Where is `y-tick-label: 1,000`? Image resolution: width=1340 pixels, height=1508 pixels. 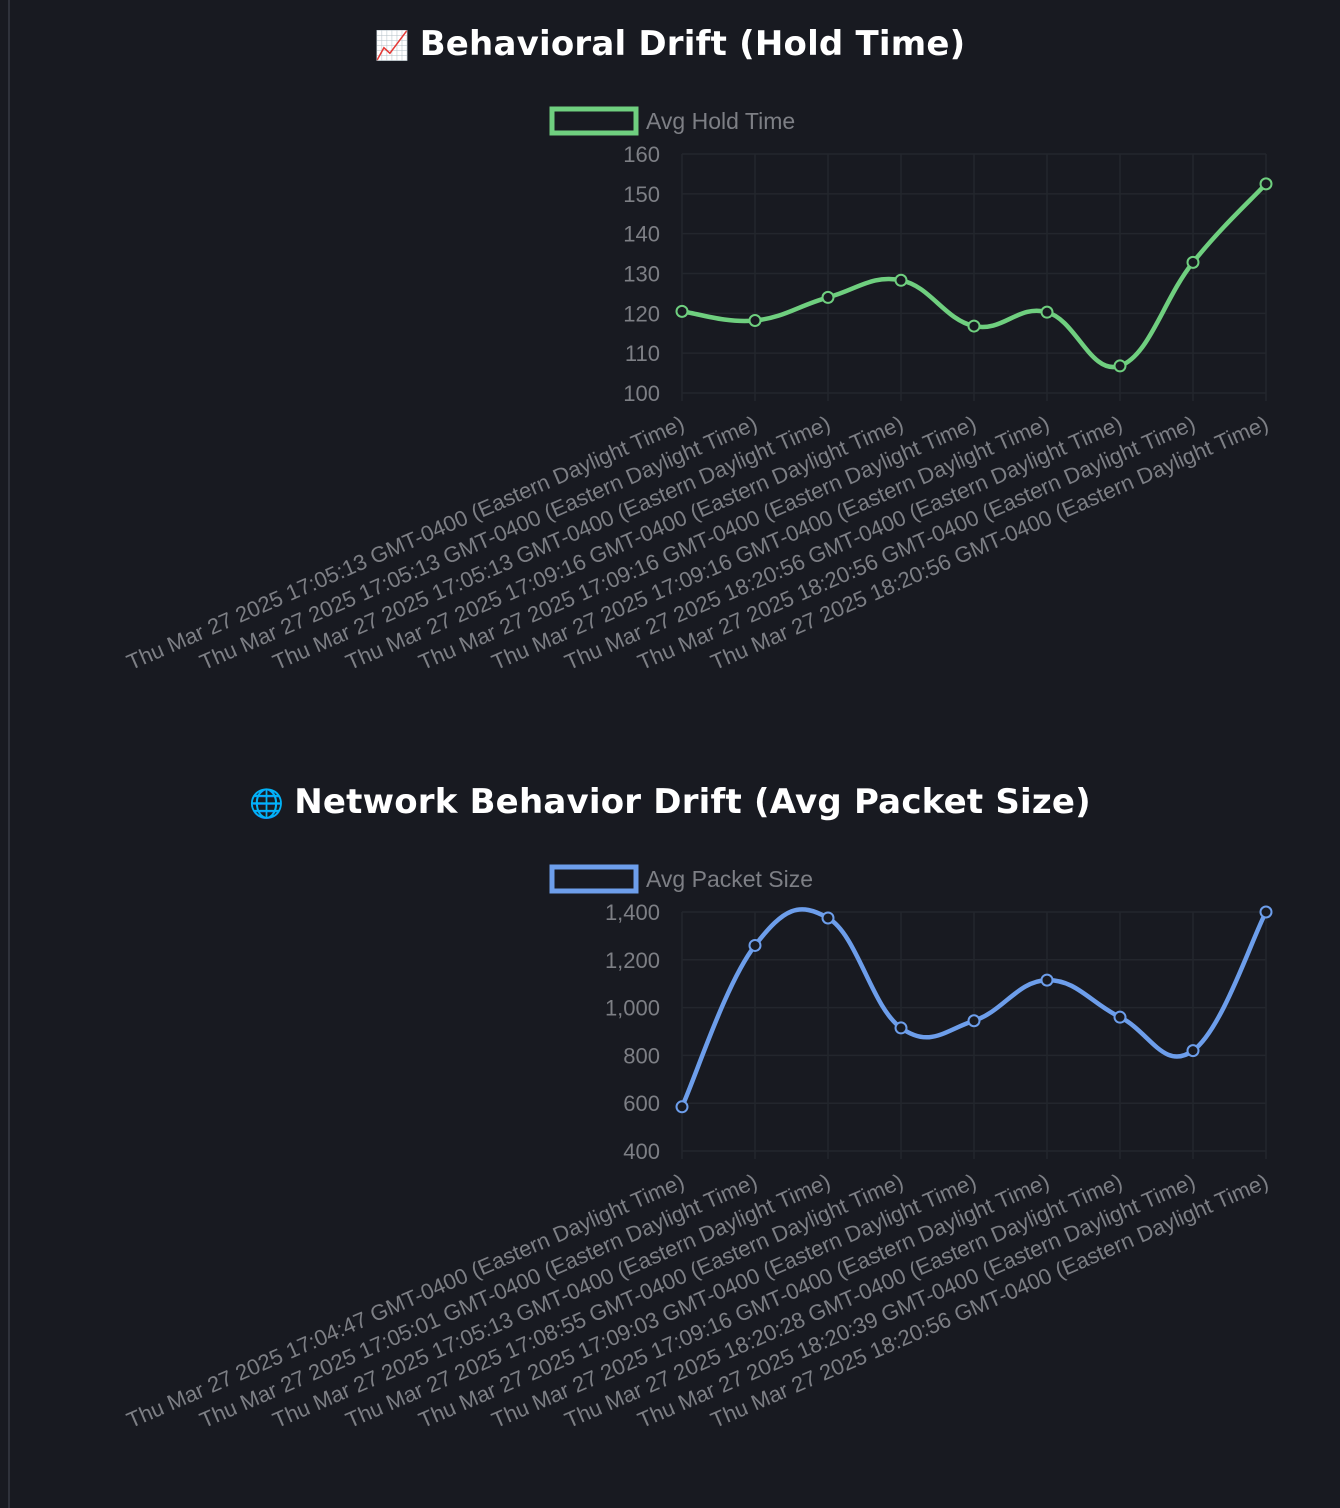 y-tick-label: 1,000 is located at coordinates (632, 1008).